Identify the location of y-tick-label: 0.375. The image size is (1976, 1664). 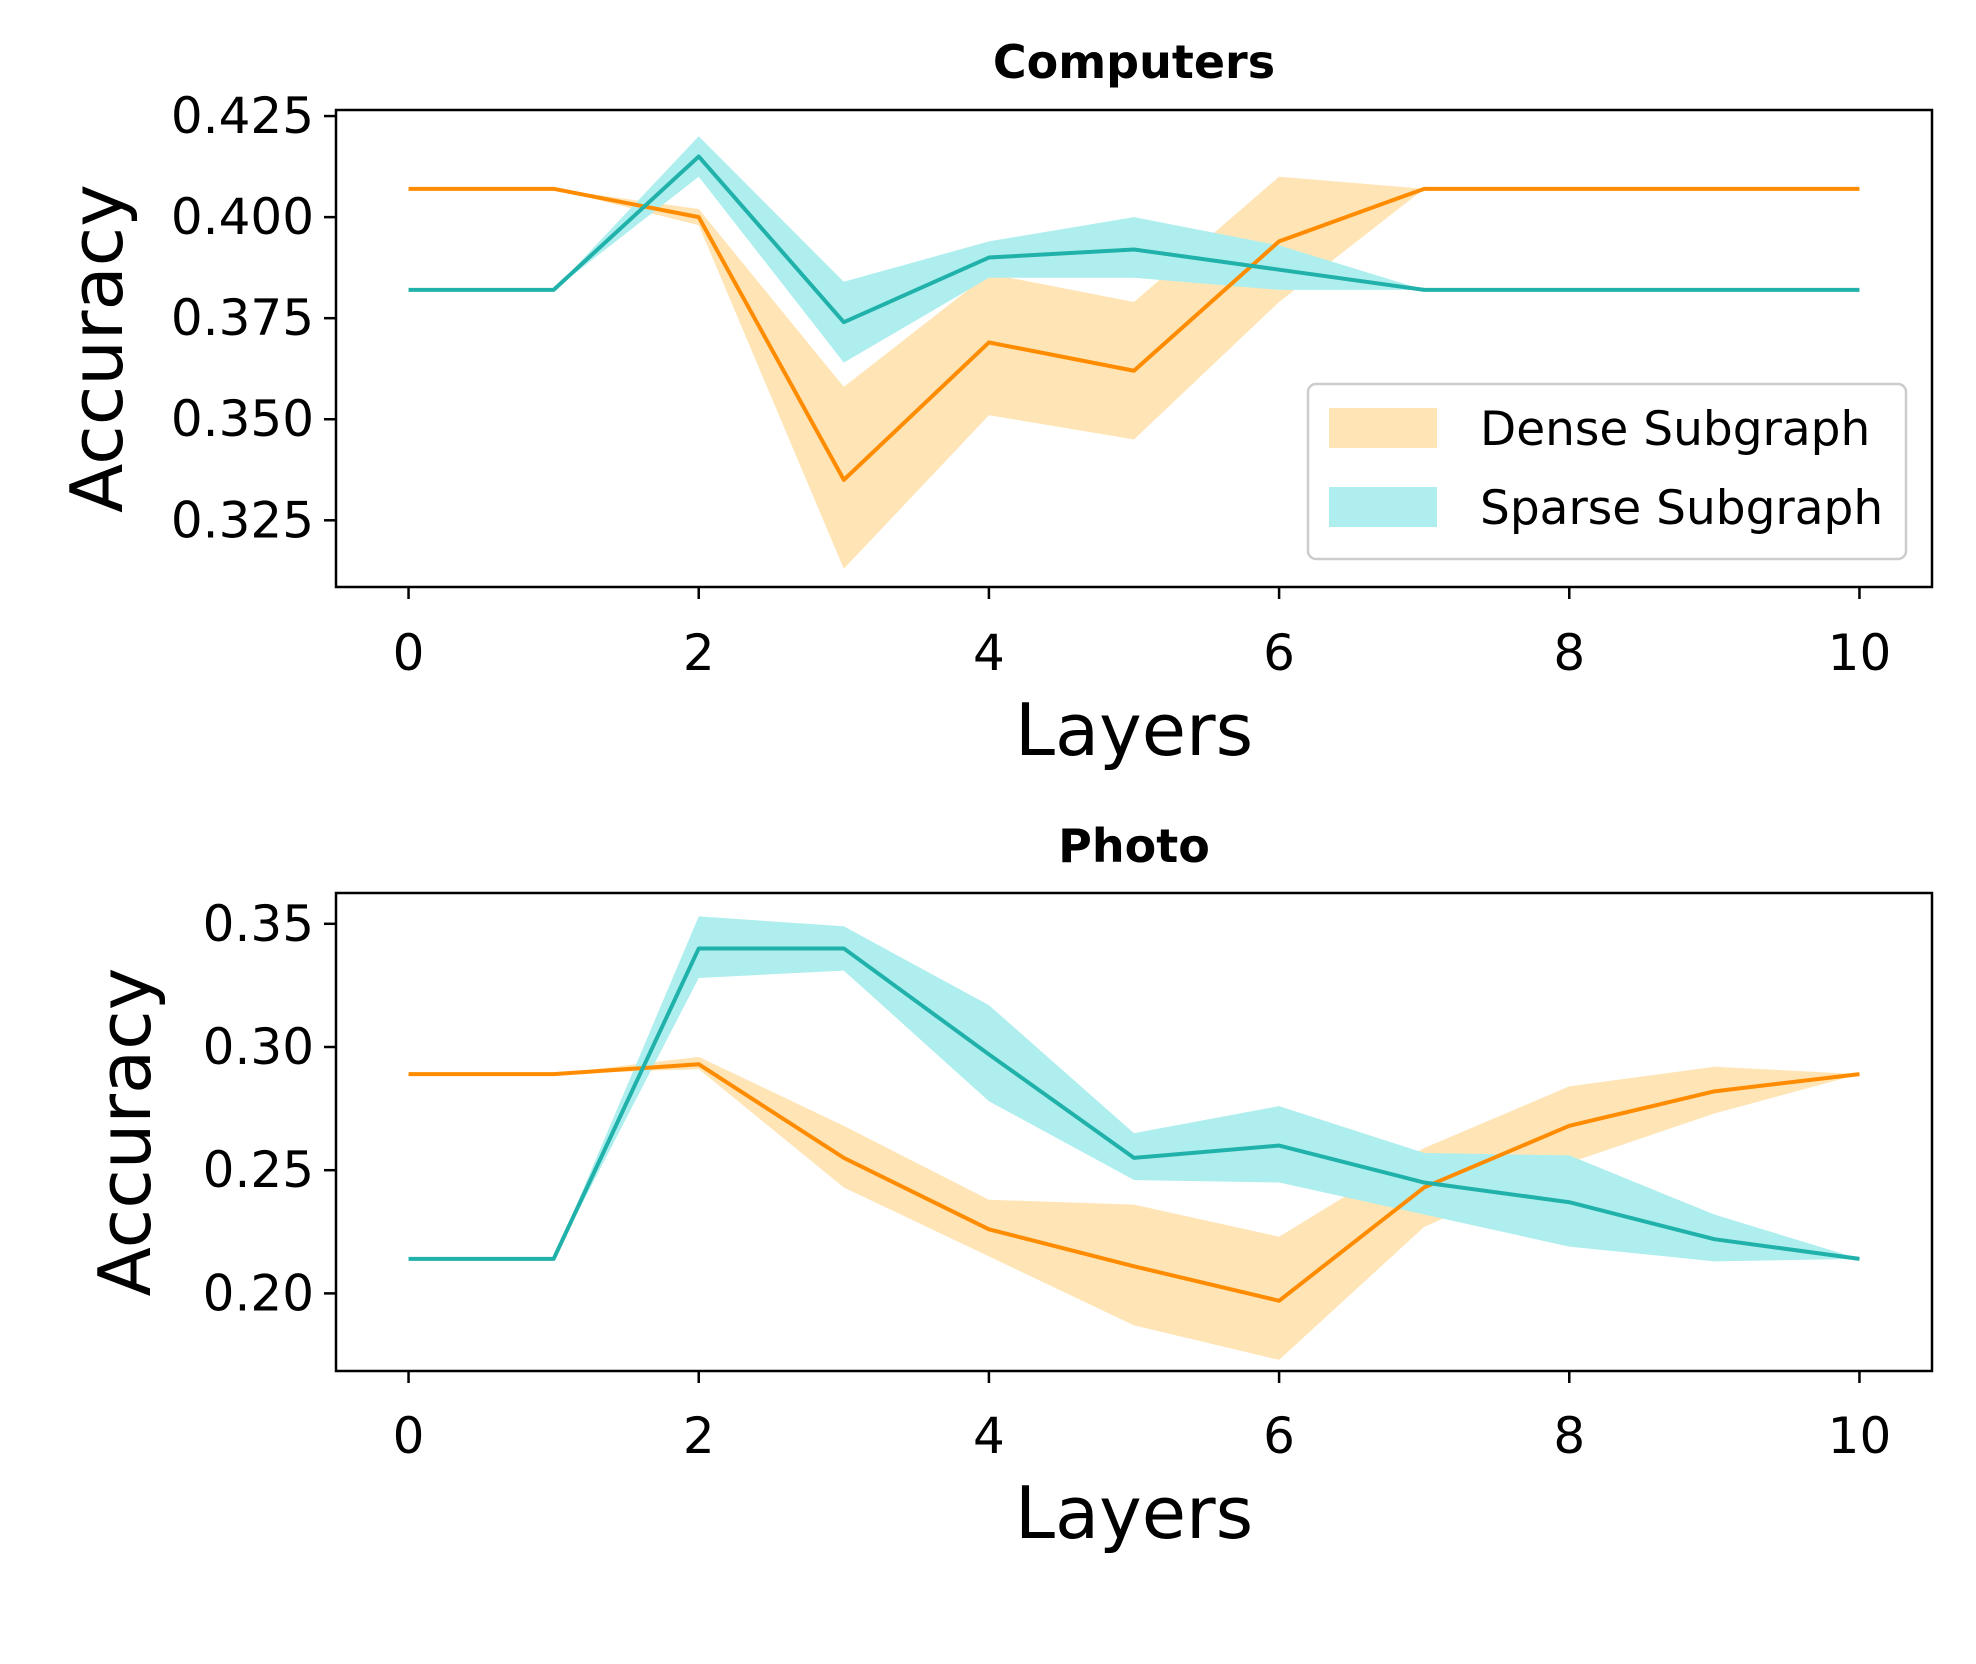
(242, 318).